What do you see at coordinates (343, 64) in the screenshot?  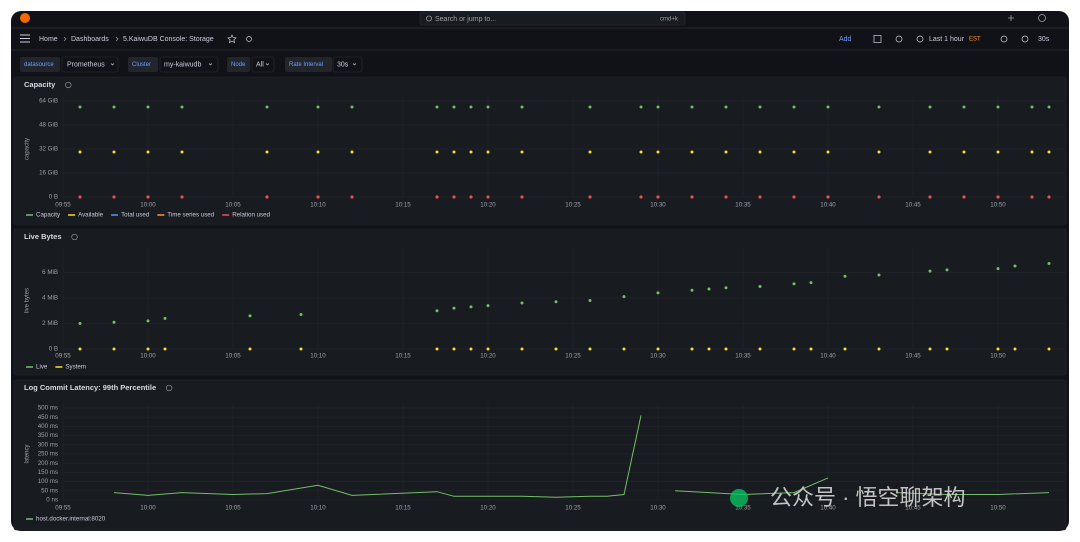 I see `variable-value: 30s` at bounding box center [343, 64].